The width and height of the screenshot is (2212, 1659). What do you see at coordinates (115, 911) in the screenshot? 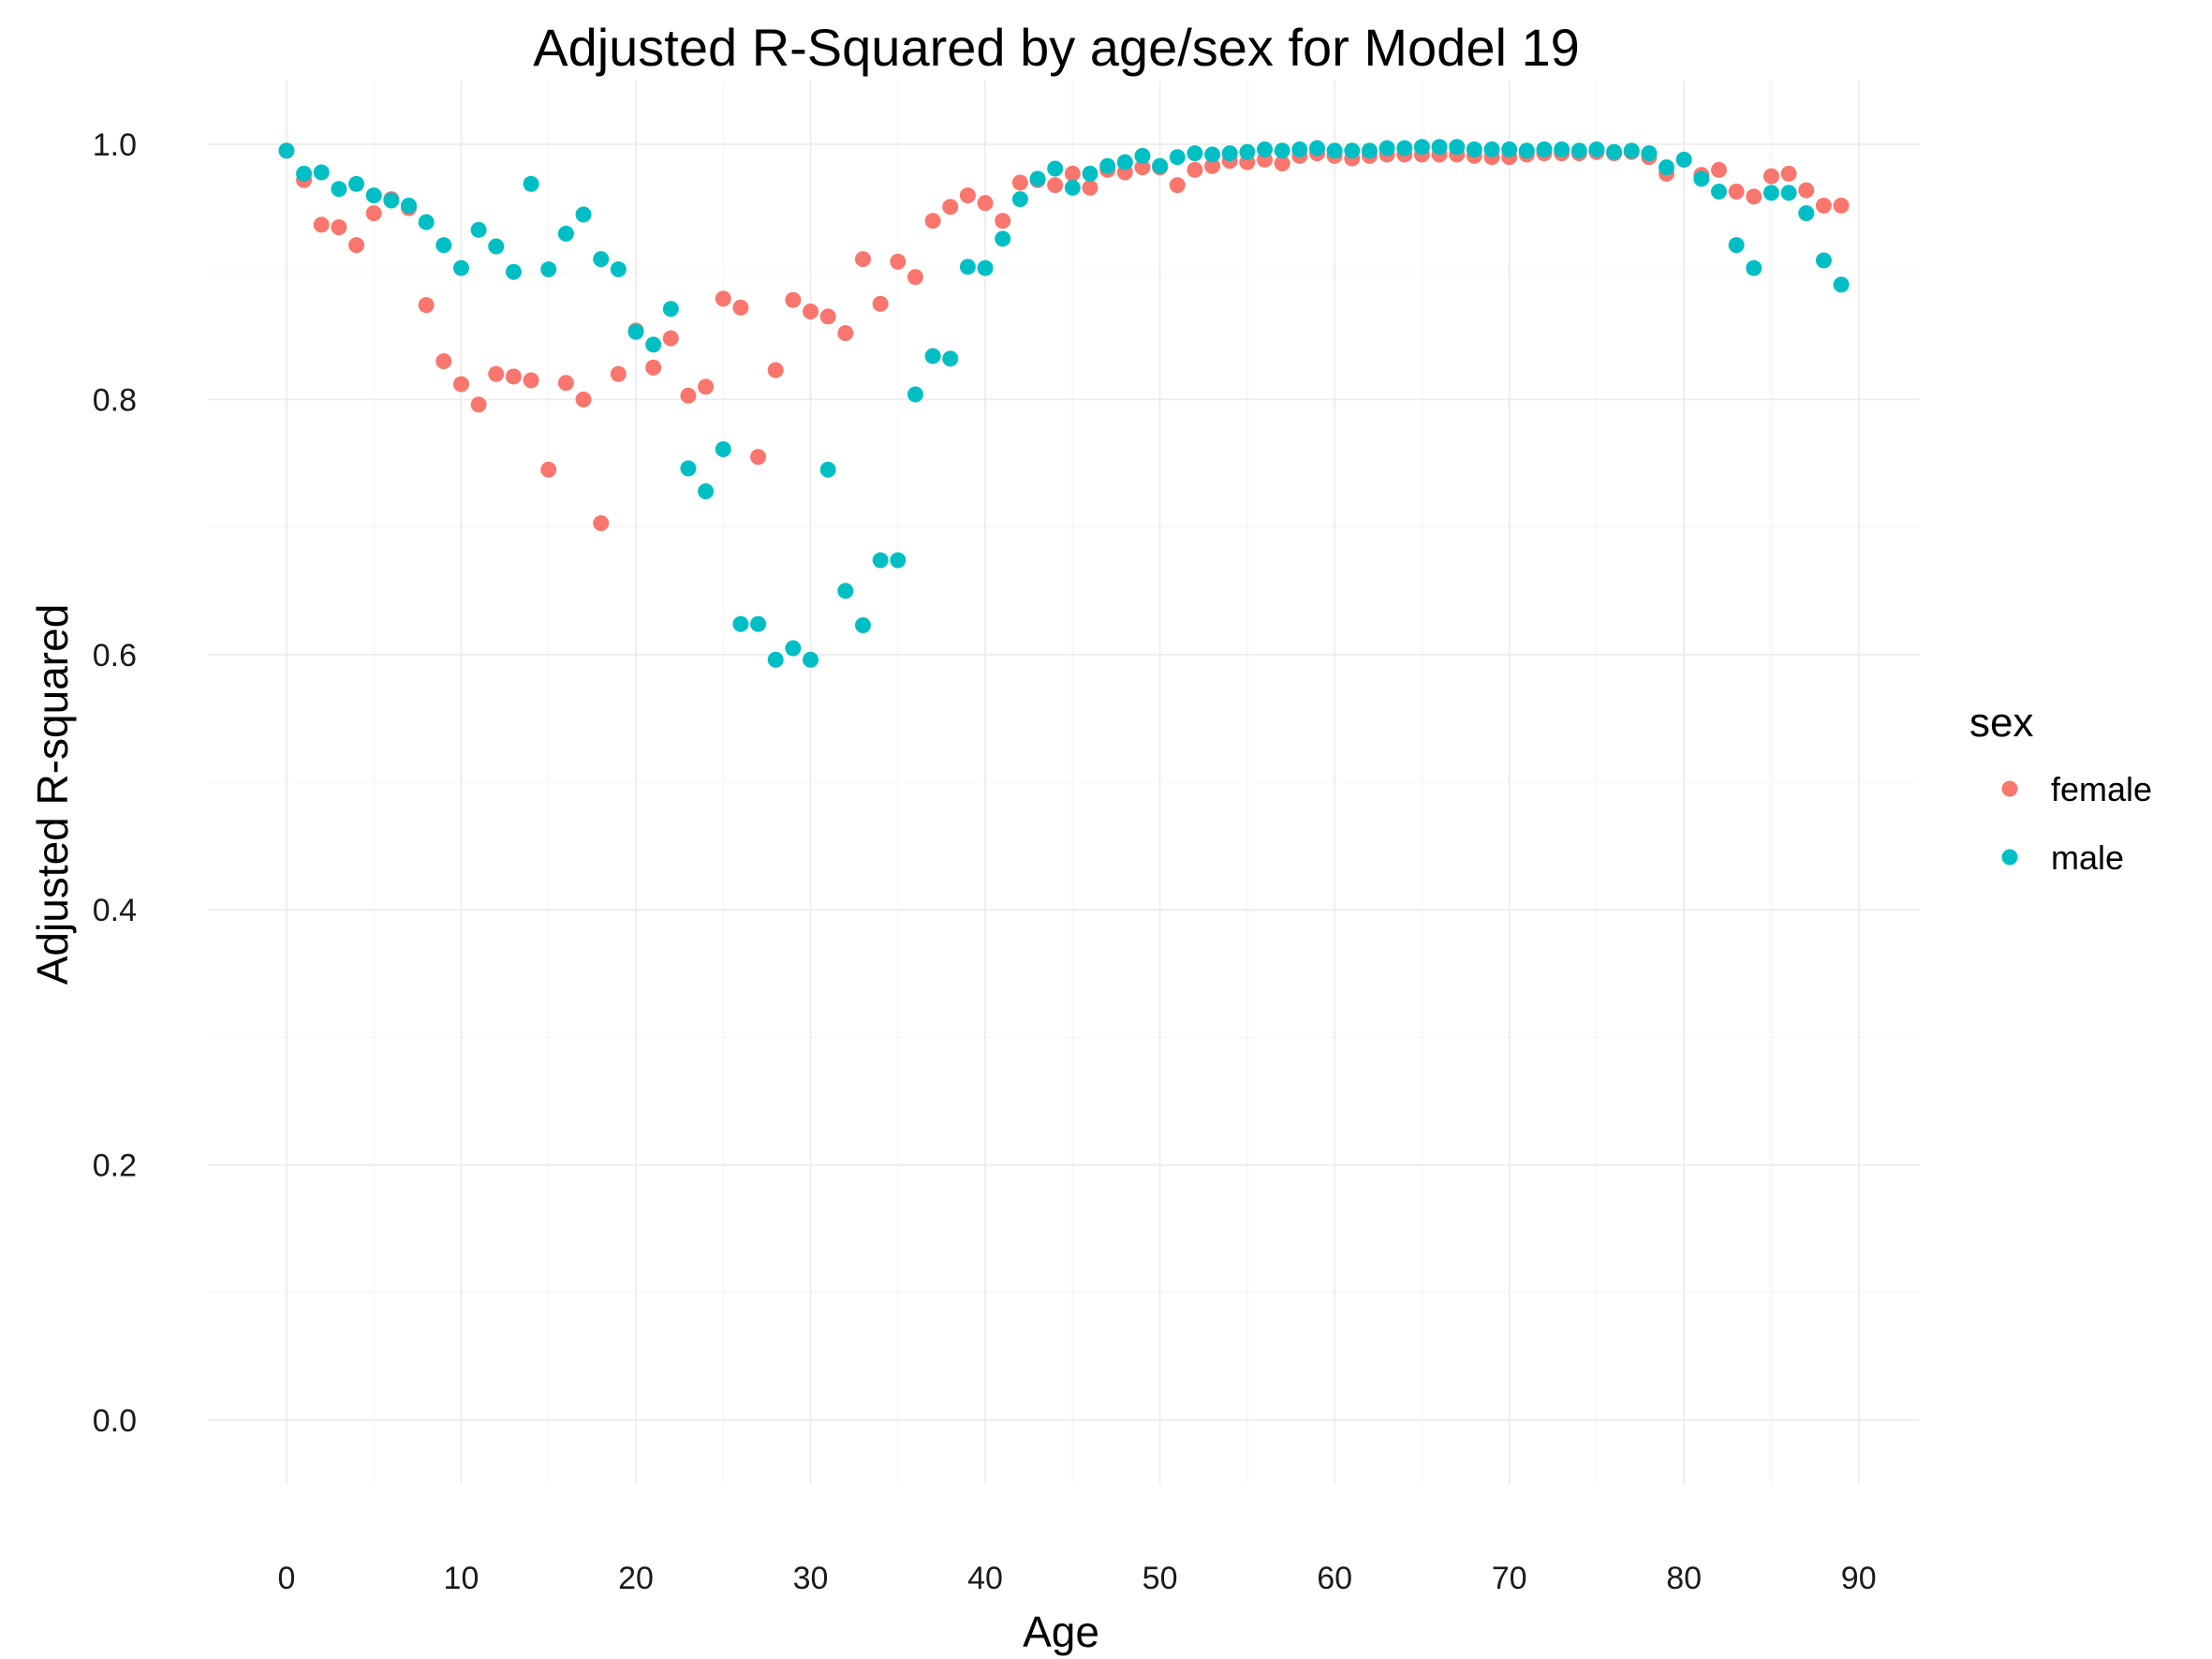
I see `y-tick-label: 0.4` at bounding box center [115, 911].